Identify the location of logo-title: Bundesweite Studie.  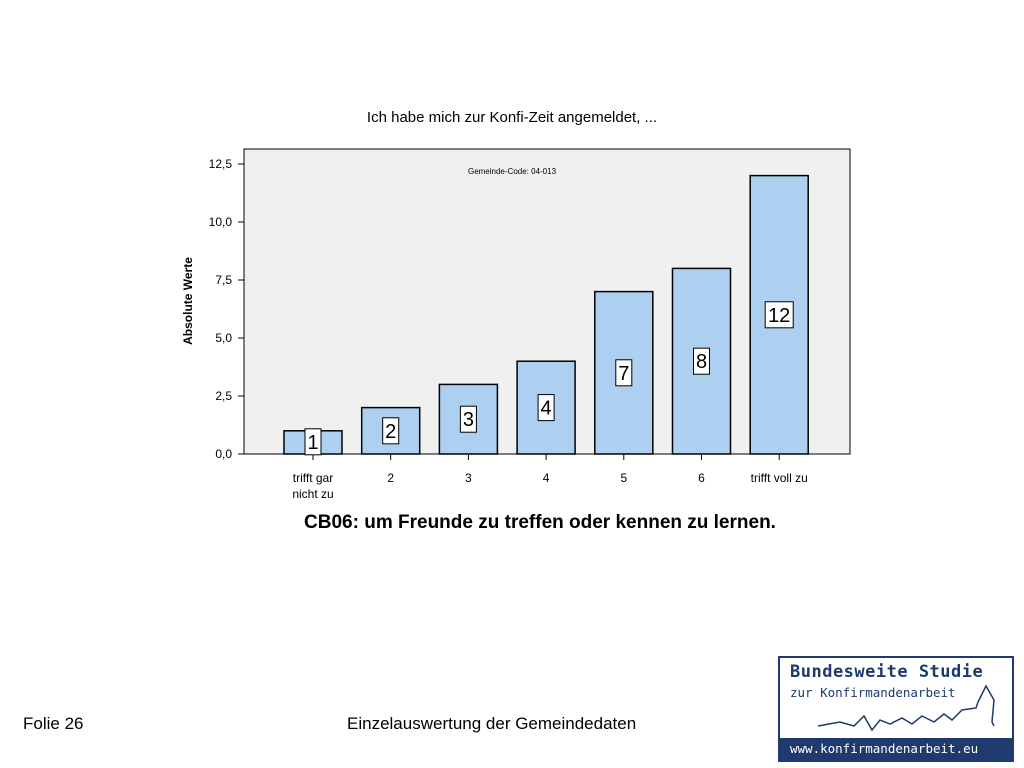
(887, 672).